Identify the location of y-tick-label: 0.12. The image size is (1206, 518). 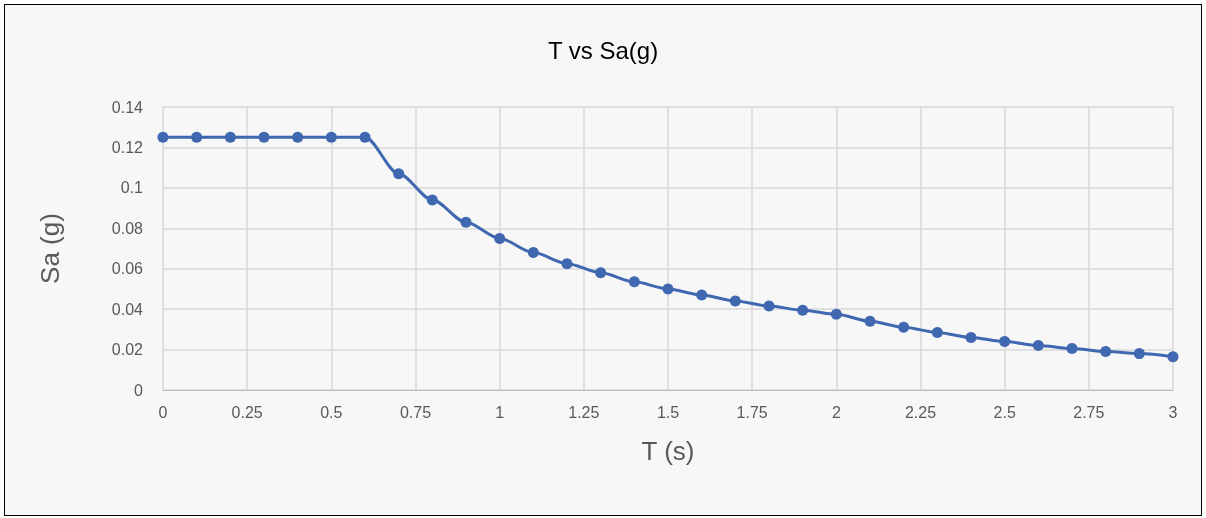
(127, 147).